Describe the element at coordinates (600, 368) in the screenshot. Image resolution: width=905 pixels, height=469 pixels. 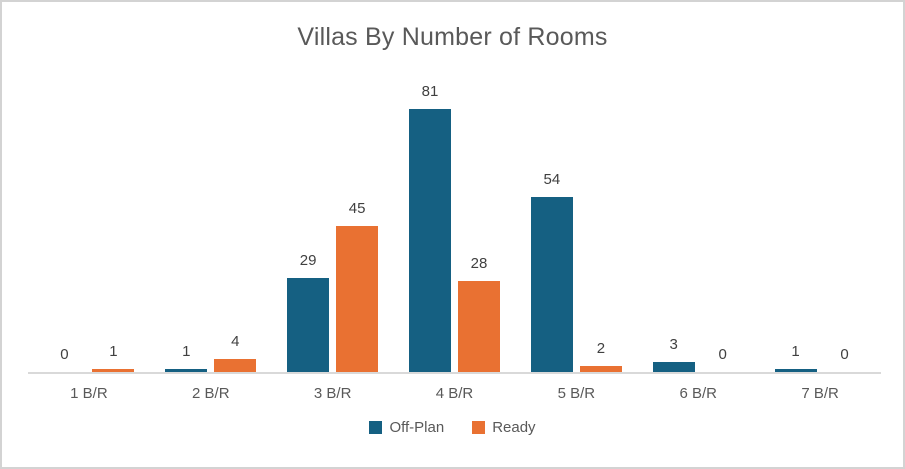
I see `bar-ready-5-b-r` at that location.